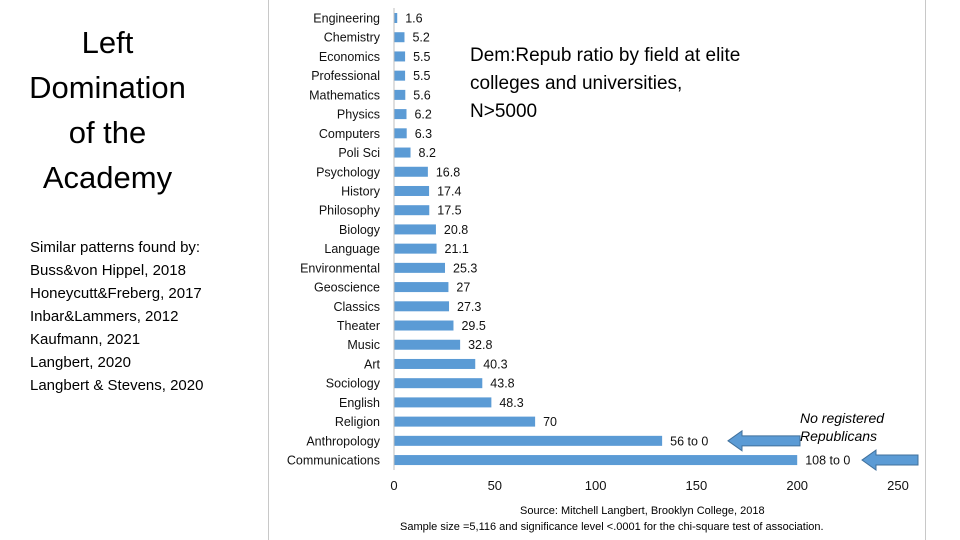  I want to click on value-label: 70, so click(550, 422).